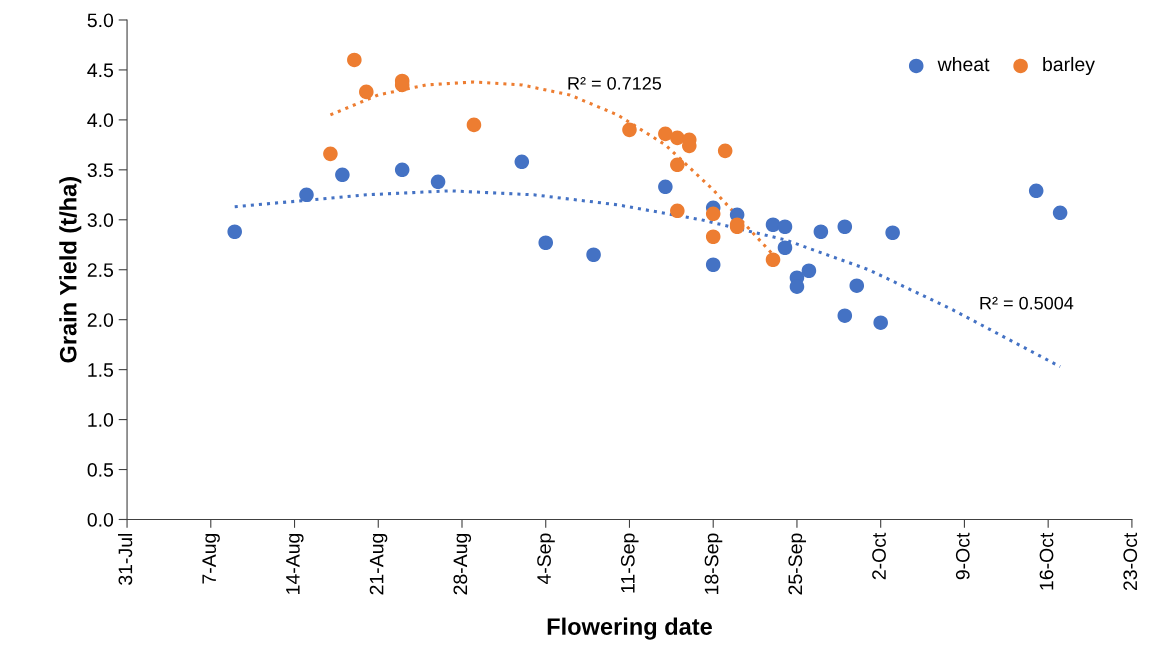 The image size is (1155, 666). I want to click on y-tick-label: 1.5, so click(101, 370).